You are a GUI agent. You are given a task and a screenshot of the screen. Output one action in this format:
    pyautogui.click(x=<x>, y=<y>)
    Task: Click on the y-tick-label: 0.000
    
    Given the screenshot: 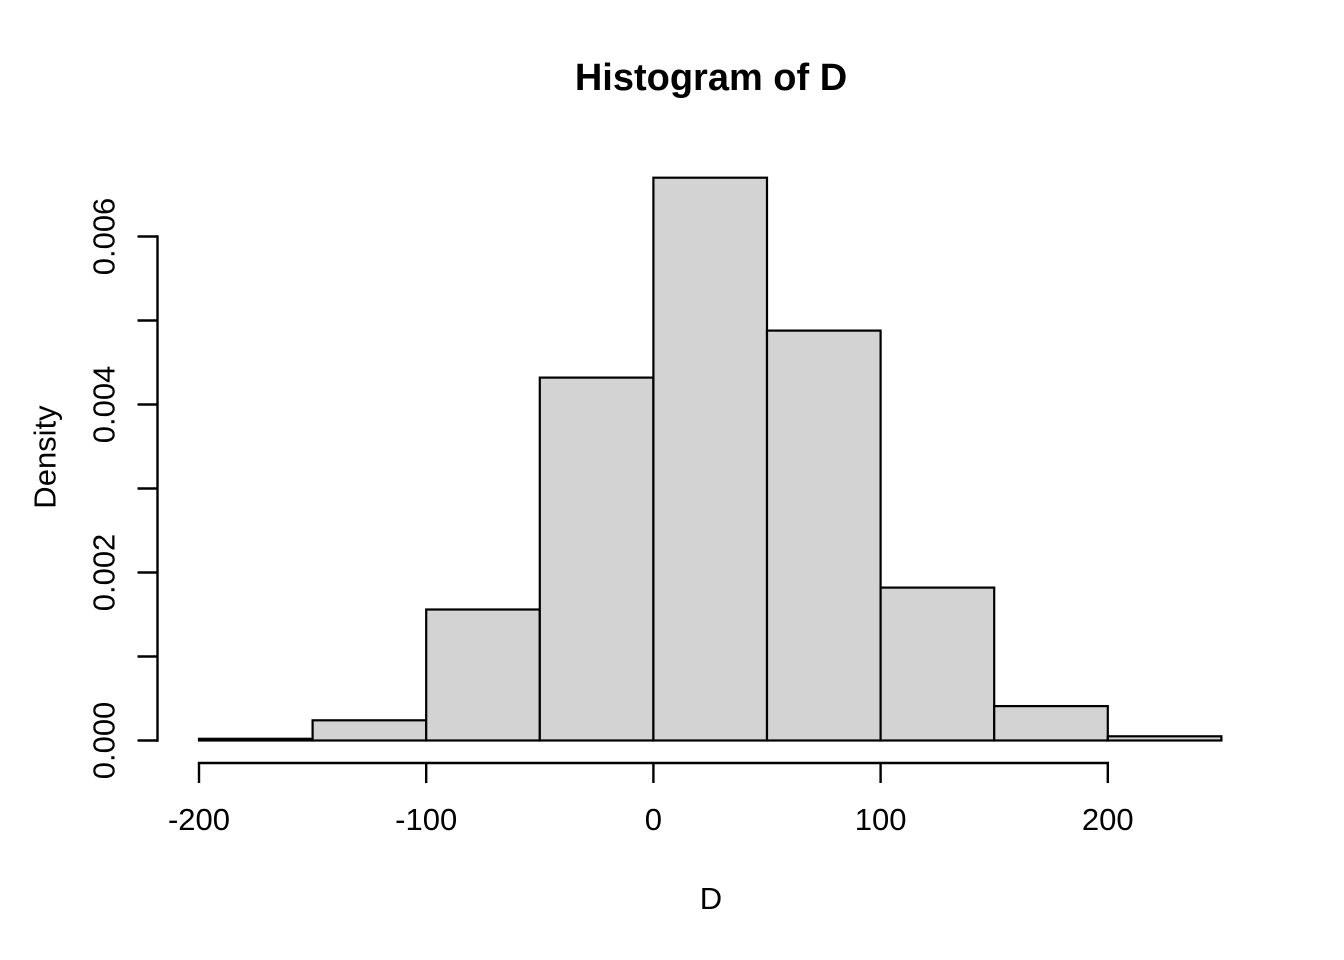 What is the action you would take?
    pyautogui.click(x=104, y=741)
    